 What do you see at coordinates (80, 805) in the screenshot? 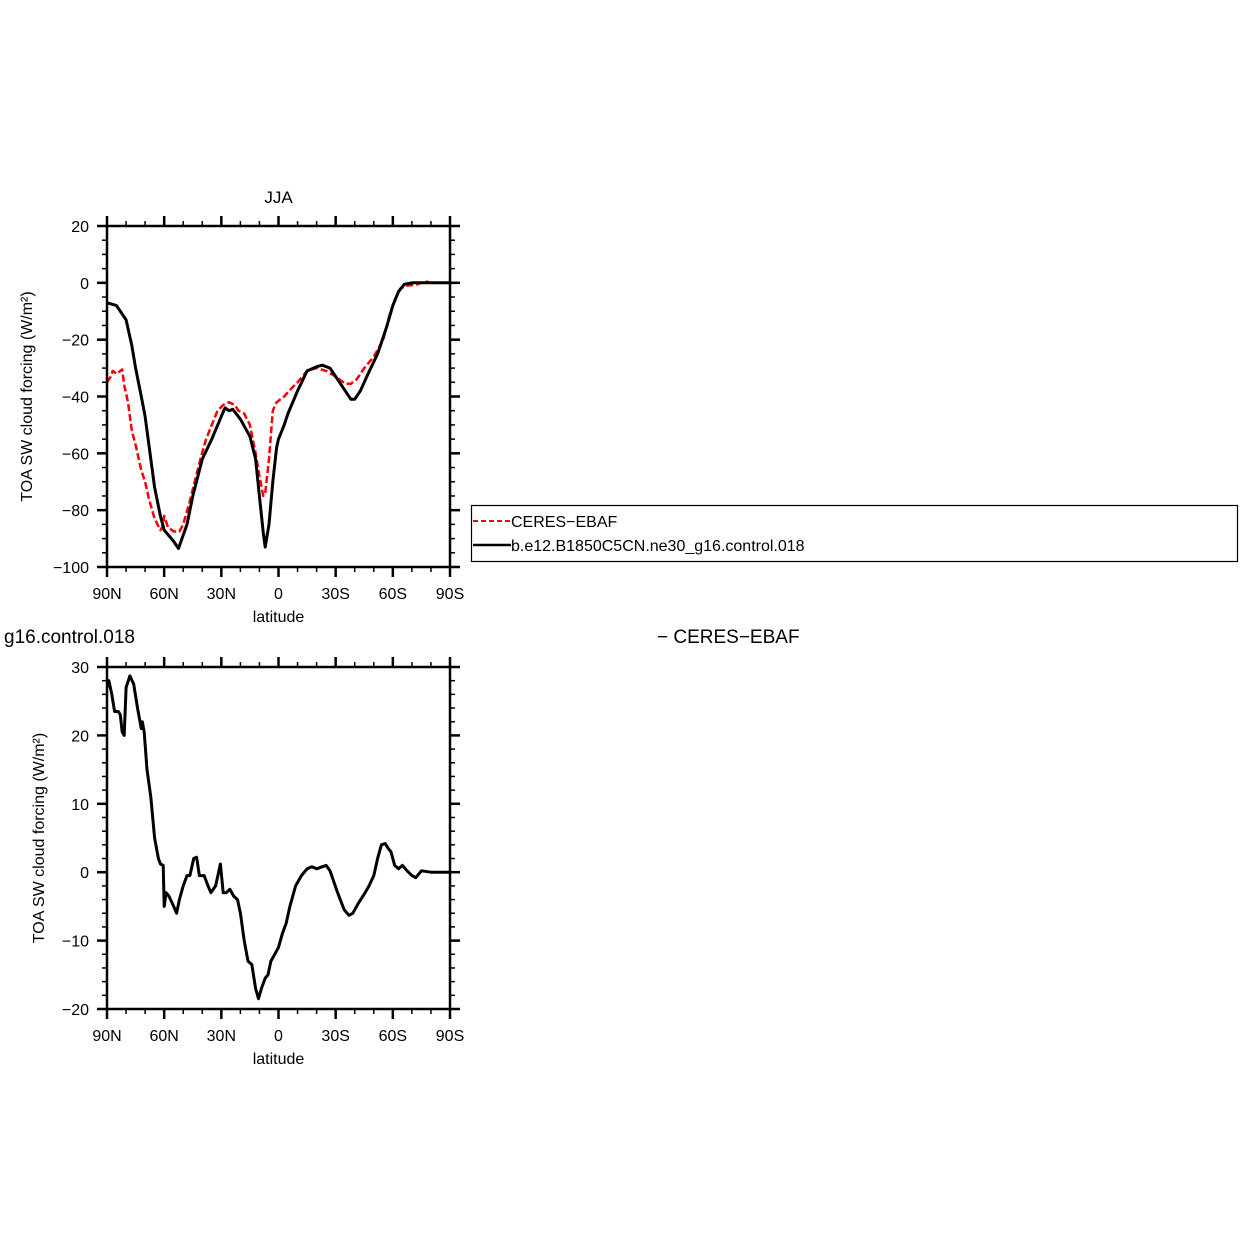
I see `y-tick-label: 10` at bounding box center [80, 805].